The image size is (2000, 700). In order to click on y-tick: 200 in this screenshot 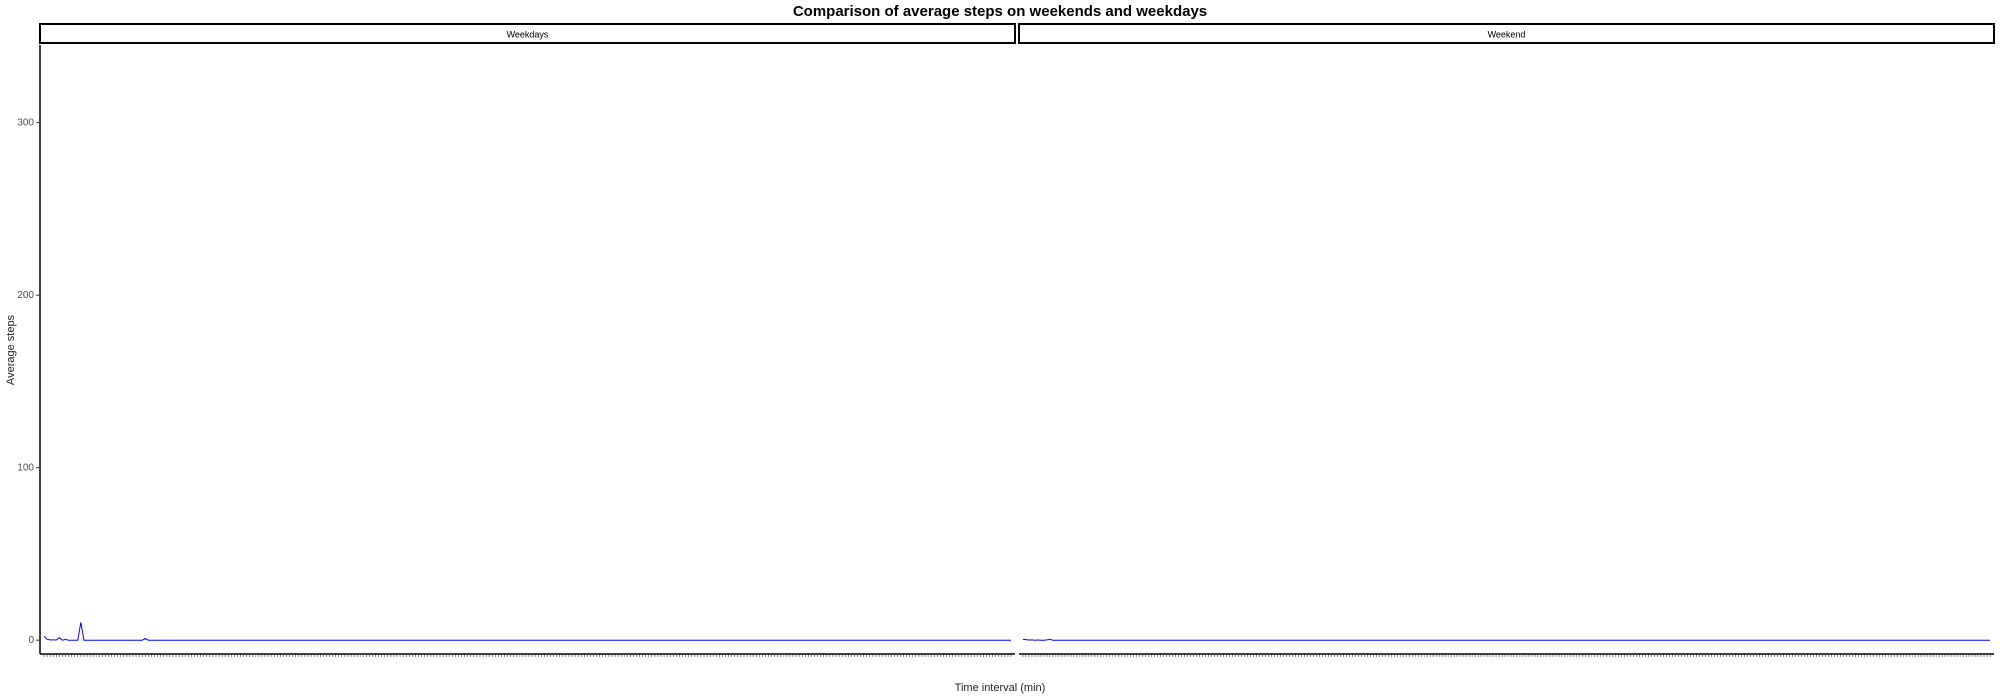, I will do `click(28, 295)`.